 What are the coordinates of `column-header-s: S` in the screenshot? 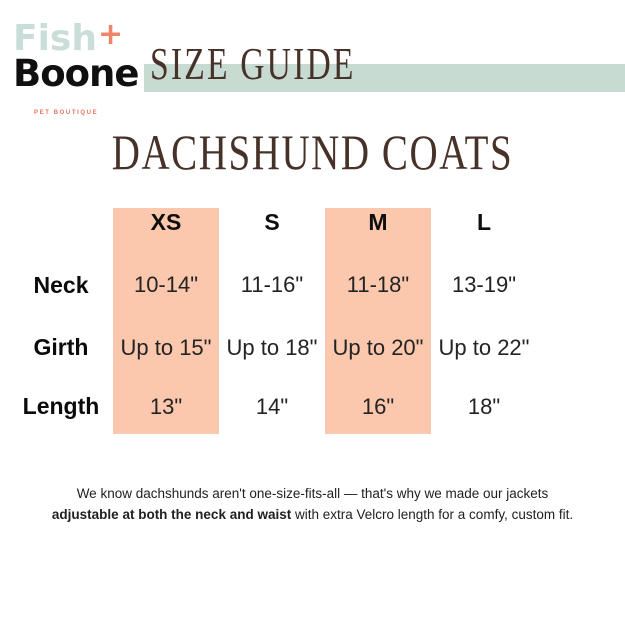 It's located at (272, 222).